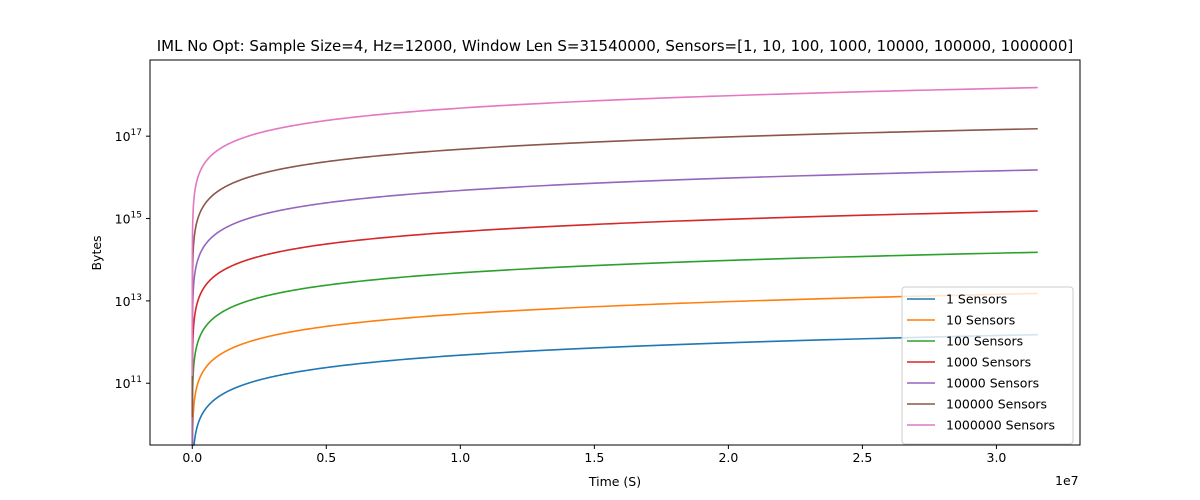 Image resolution: width=1200 pixels, height=500 pixels. I want to click on y-tick-label: 1013, so click(128, 301).